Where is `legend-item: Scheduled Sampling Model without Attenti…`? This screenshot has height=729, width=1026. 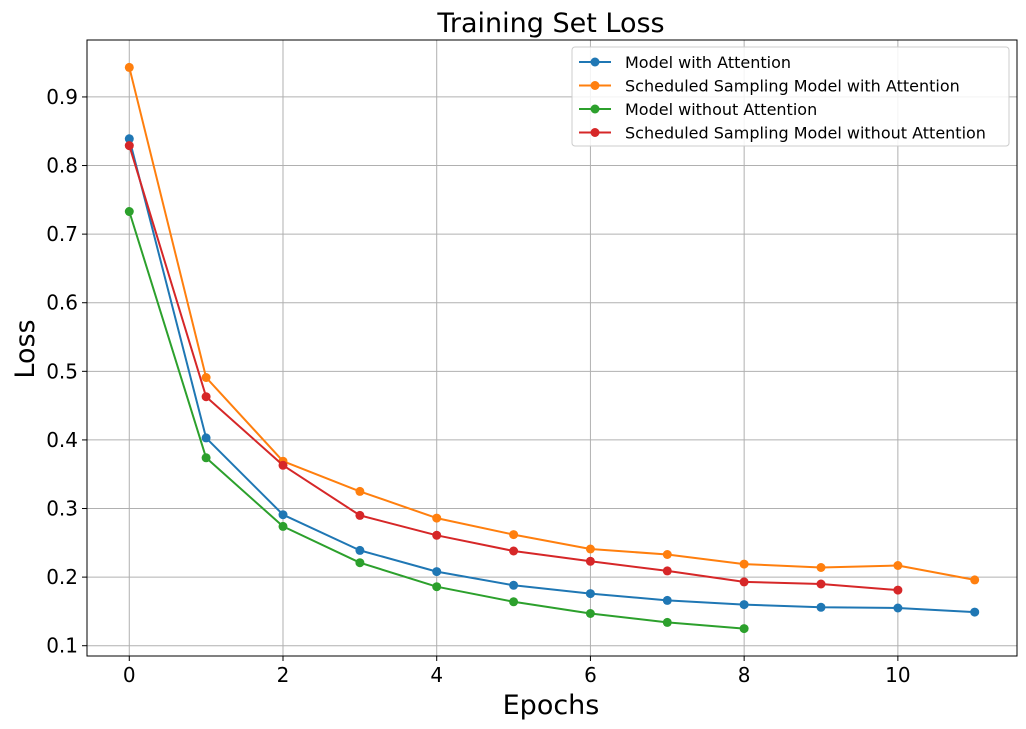
legend-item: Scheduled Sampling Model without Attenti… is located at coordinates (782, 133).